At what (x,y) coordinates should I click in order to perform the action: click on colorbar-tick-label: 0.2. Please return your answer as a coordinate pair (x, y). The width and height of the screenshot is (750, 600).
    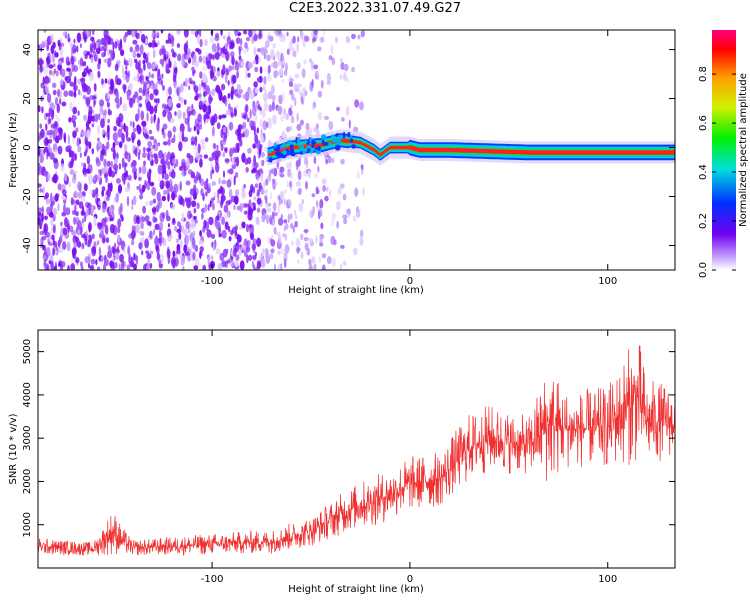
    Looking at the image, I should click on (703, 221).